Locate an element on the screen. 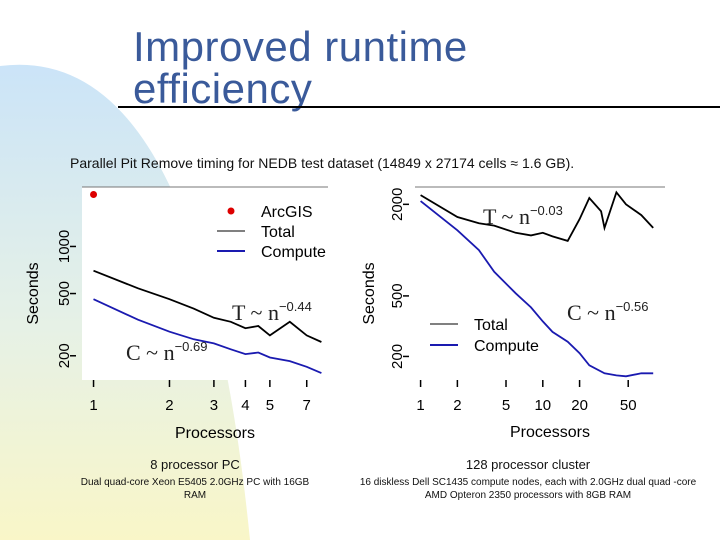 This screenshot has width=720, height=540. fit-annotation: T ~ n−0.44 is located at coordinates (272, 312).